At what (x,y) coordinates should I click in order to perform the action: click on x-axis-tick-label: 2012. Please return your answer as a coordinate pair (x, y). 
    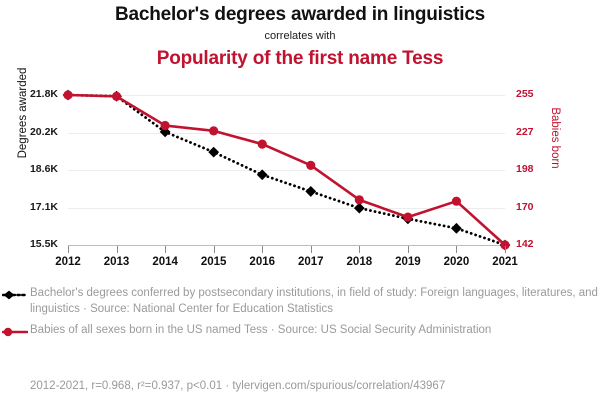
    Looking at the image, I should click on (68, 262).